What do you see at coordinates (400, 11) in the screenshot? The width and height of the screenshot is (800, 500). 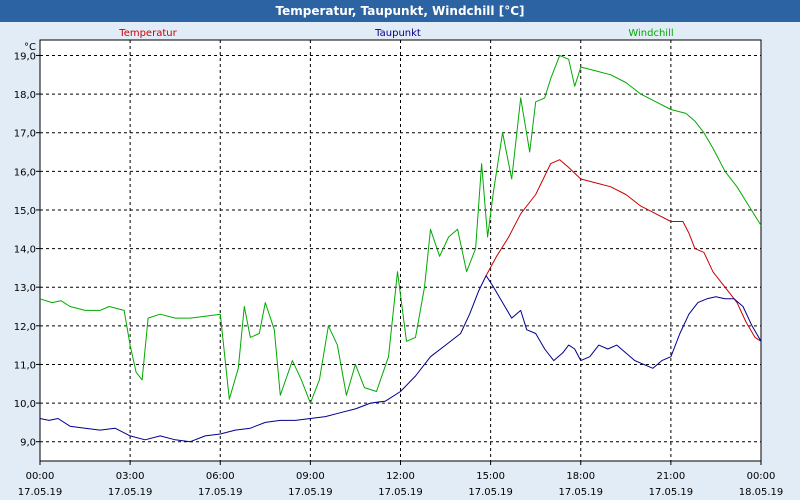 I see `chart-title: Temperatur, Taupunkt, Windchill [°C]` at bounding box center [400, 11].